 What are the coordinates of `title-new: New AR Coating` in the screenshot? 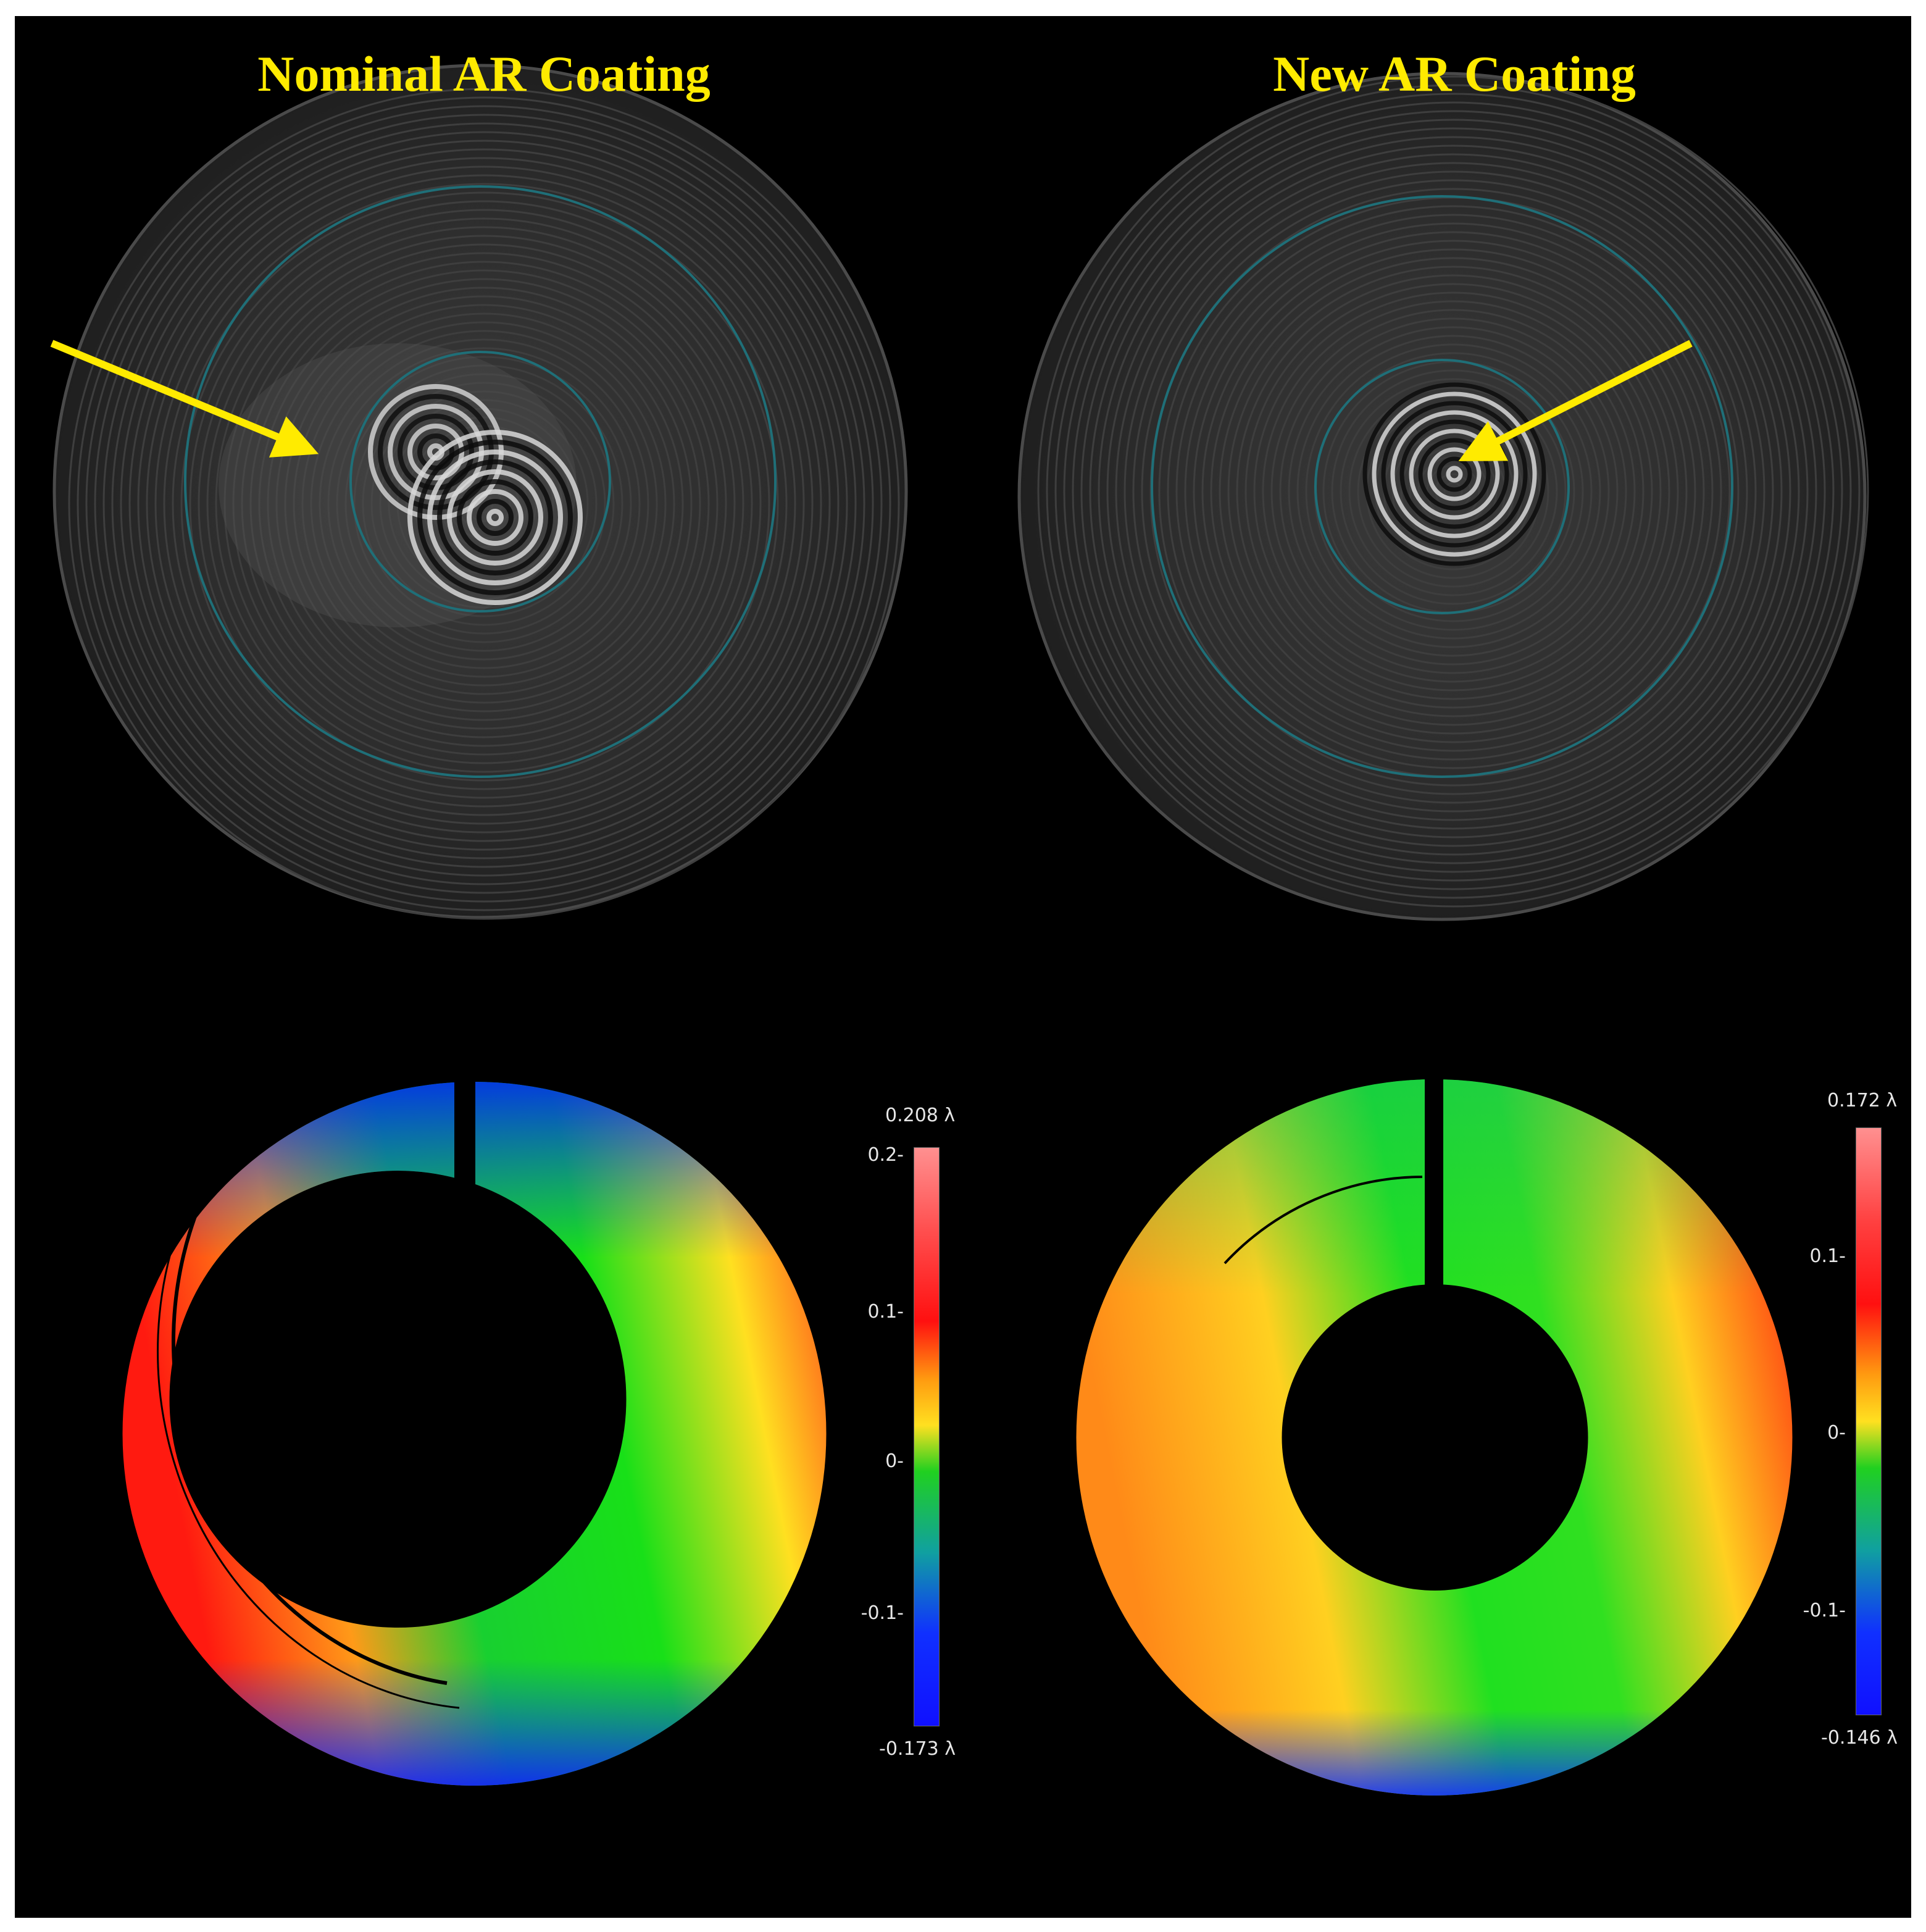 It's located at (1454, 74).